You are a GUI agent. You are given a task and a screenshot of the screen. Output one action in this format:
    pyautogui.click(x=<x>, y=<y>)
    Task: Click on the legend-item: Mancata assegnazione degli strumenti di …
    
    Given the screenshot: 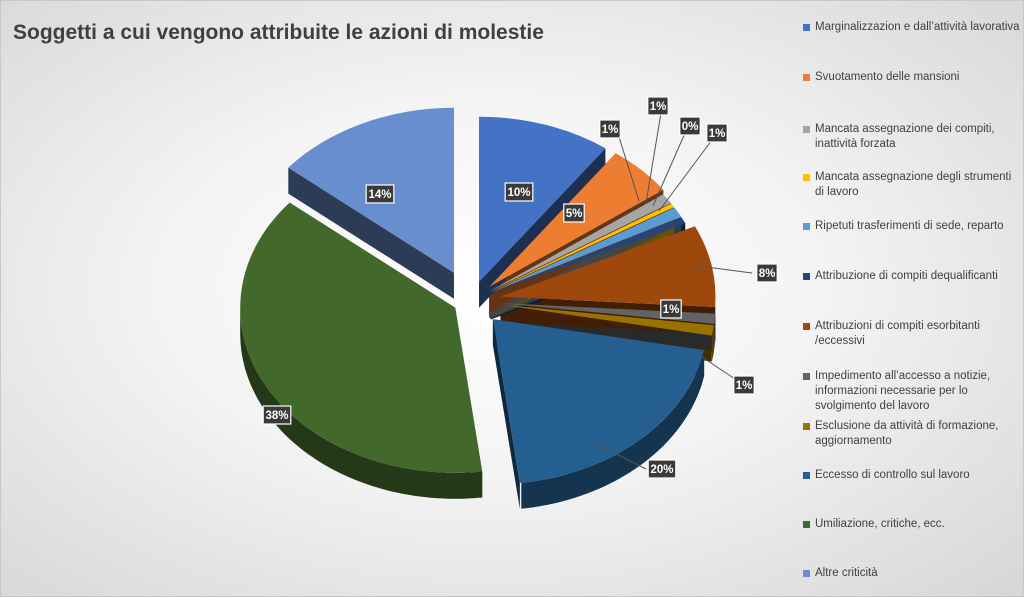 What is the action you would take?
    pyautogui.click(x=912, y=185)
    